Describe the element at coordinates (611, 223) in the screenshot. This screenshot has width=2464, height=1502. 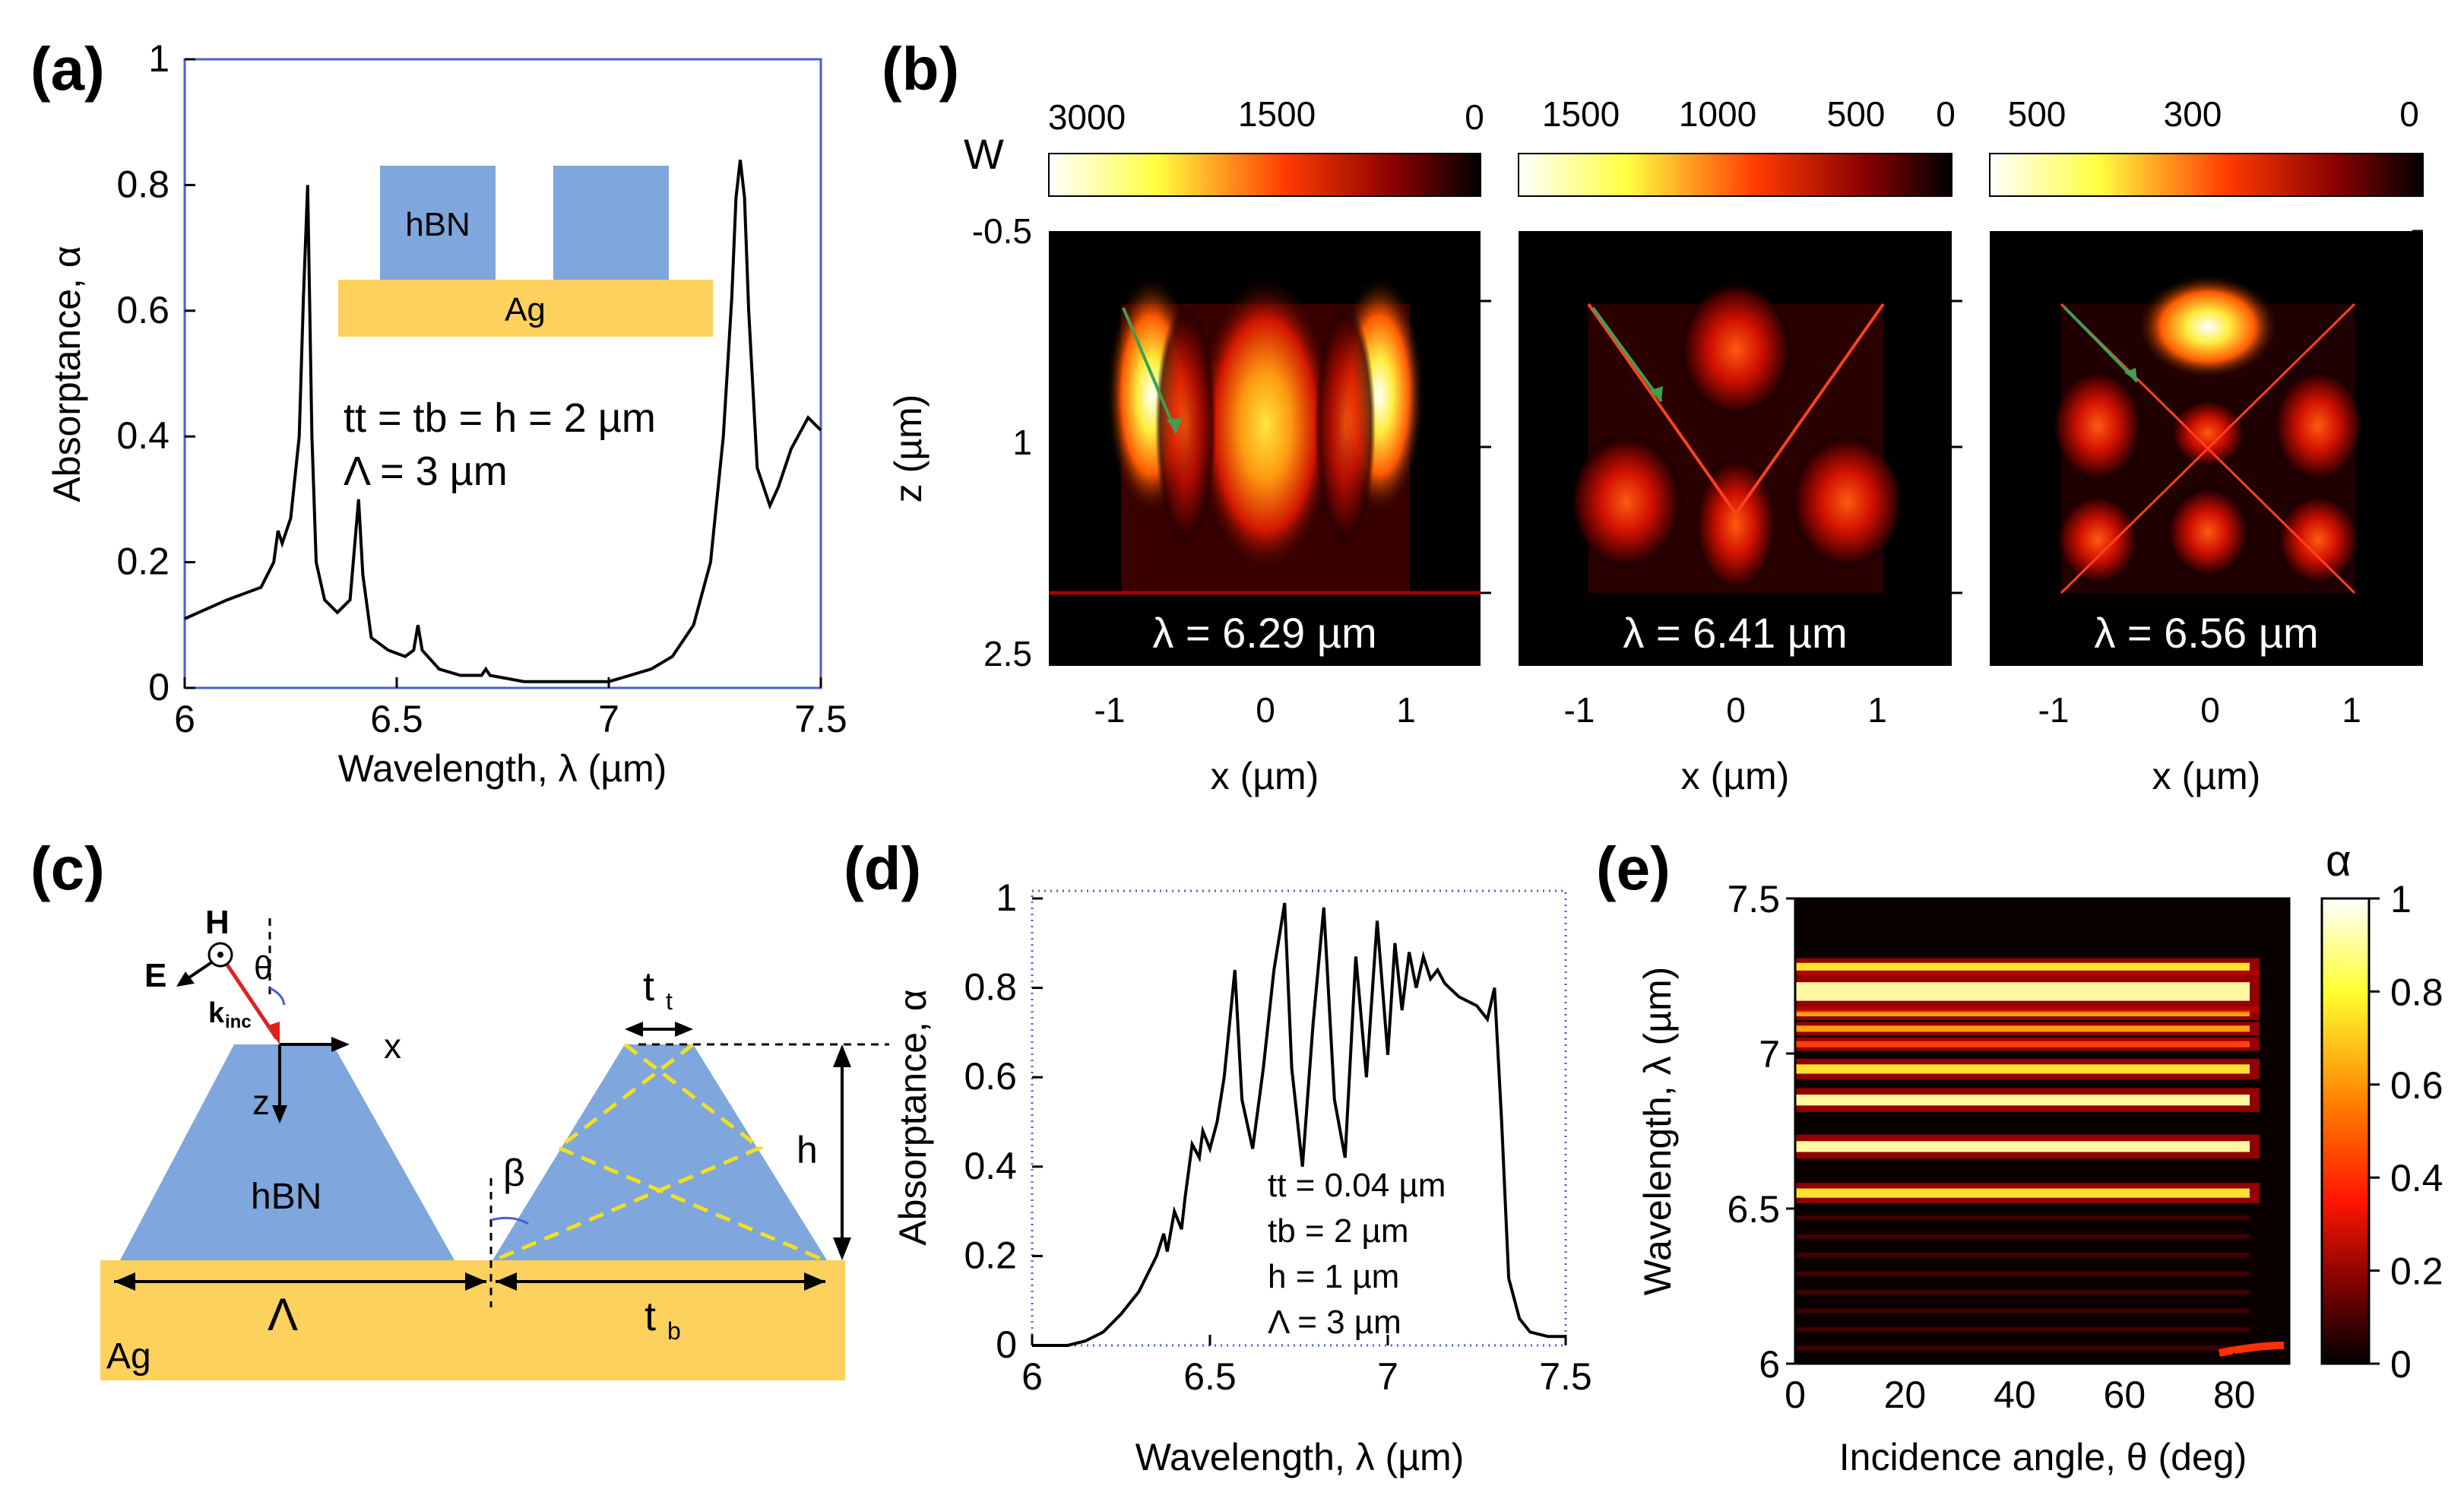
I see `inset-hbn-block-right` at that location.